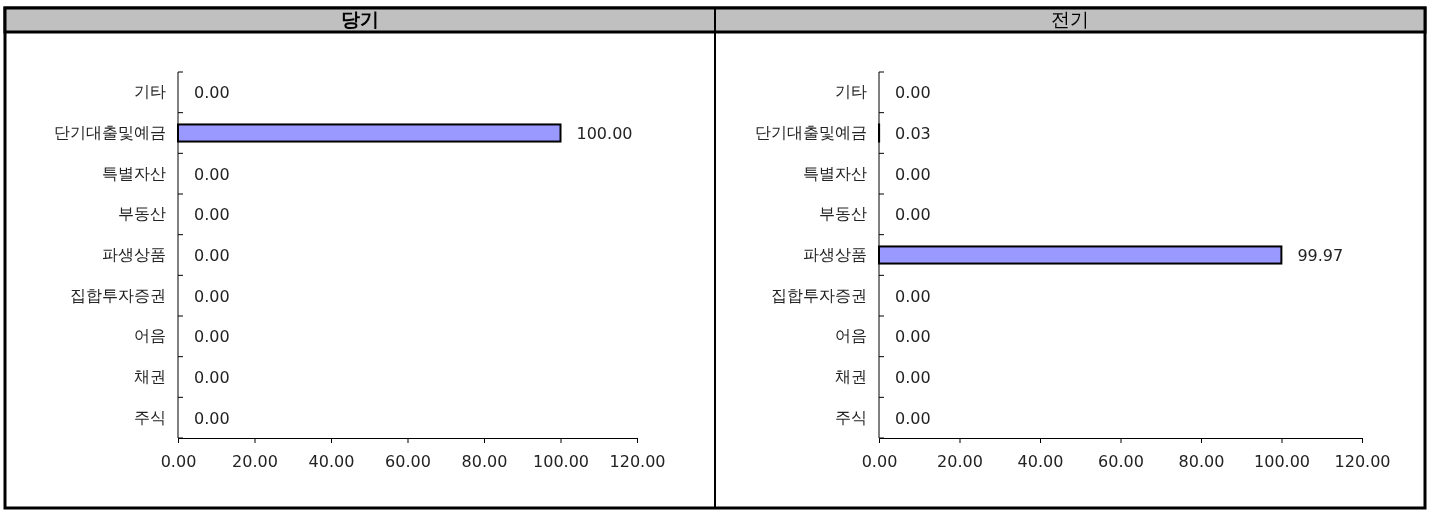 This screenshot has height=511, width=1429. What do you see at coordinates (1070, 19) in the screenshot?
I see `chart-title: 전기` at bounding box center [1070, 19].